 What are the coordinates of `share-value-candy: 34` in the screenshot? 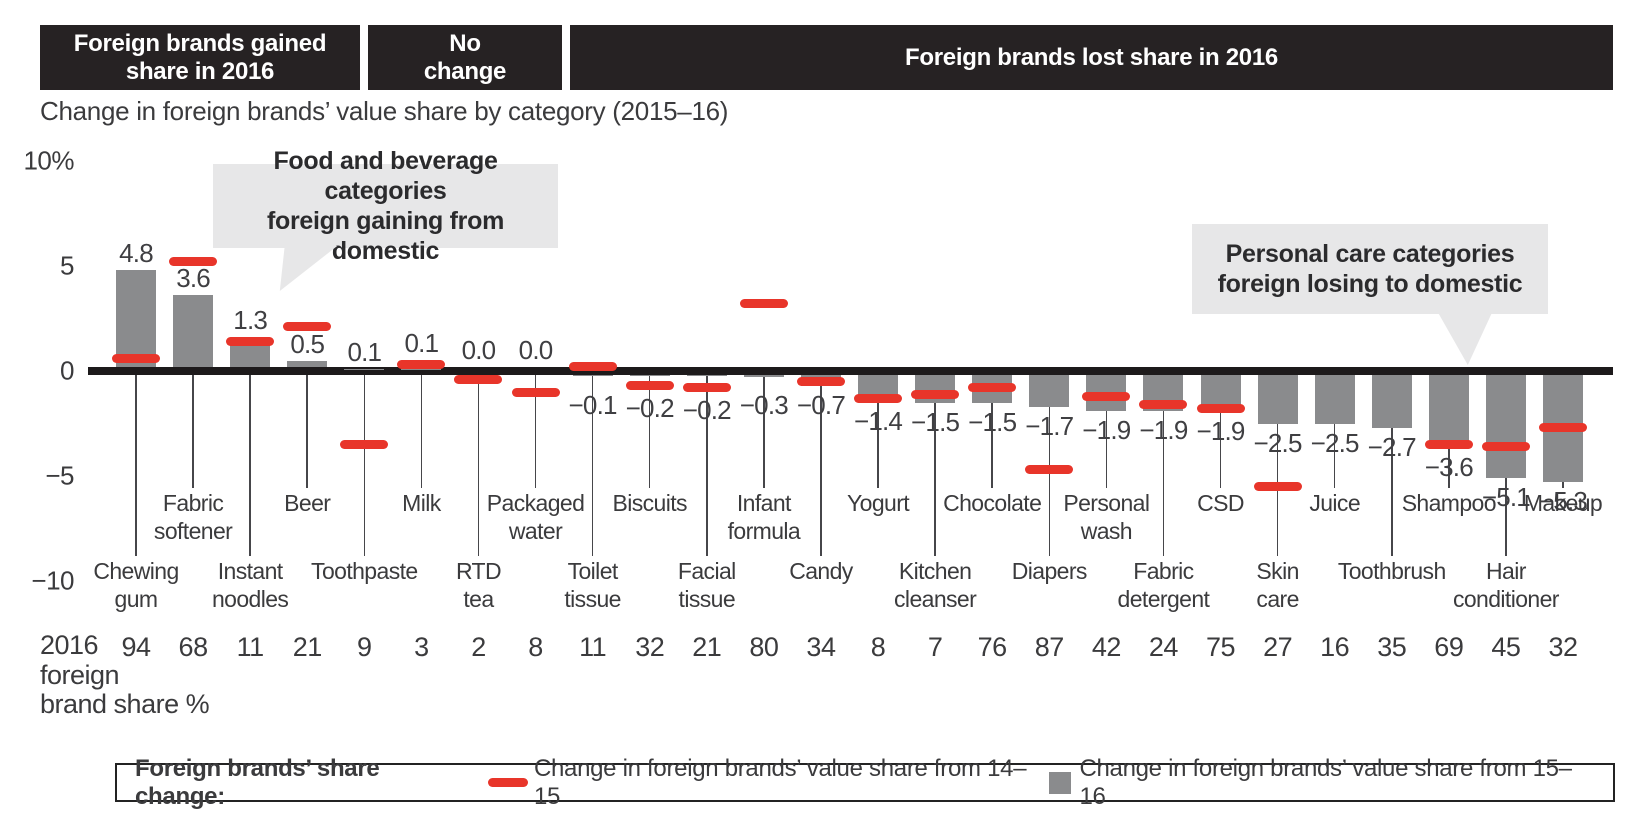 It's located at (821, 647).